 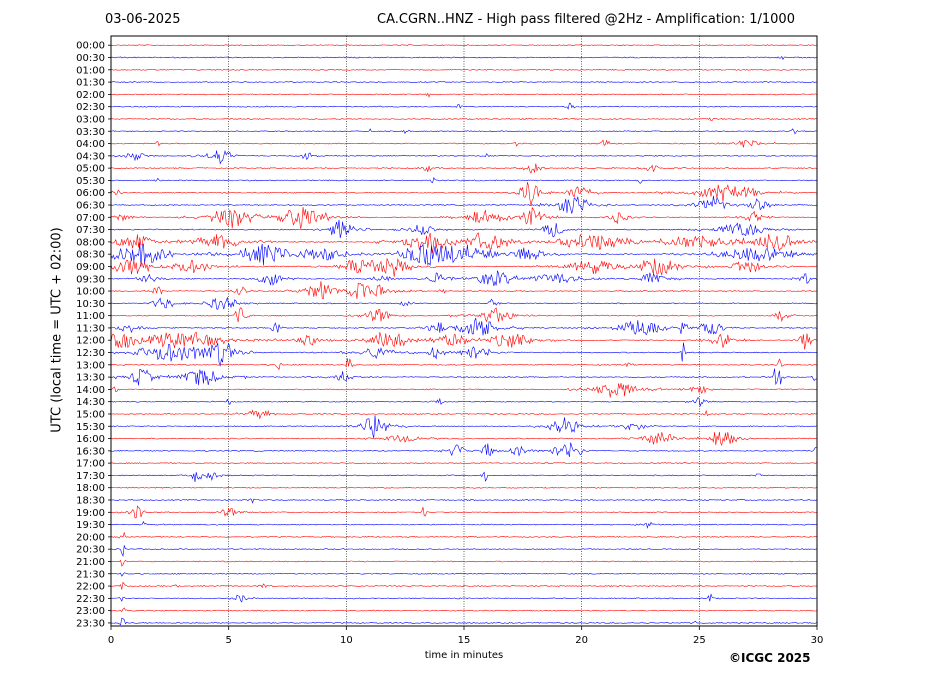 What do you see at coordinates (90, 562) in the screenshot?
I see `y-tick-label: 21:00` at bounding box center [90, 562].